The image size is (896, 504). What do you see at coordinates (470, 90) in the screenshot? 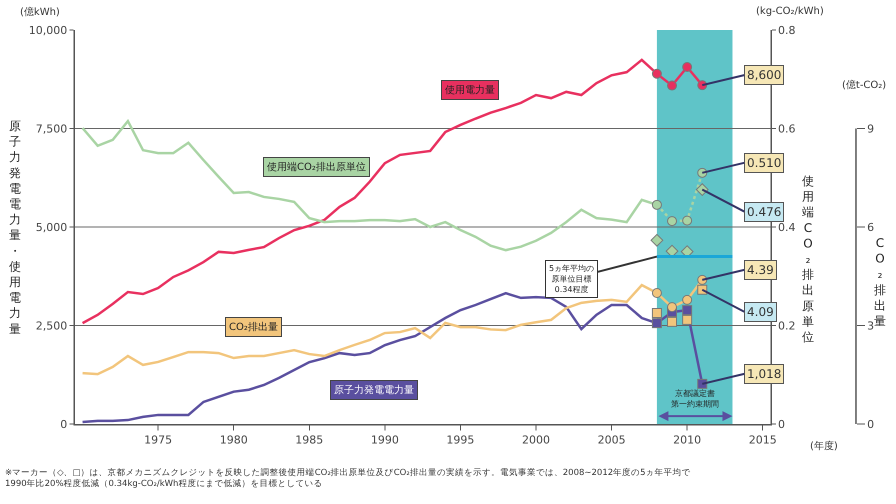
I see `series-label: 使用電力量` at bounding box center [470, 90].